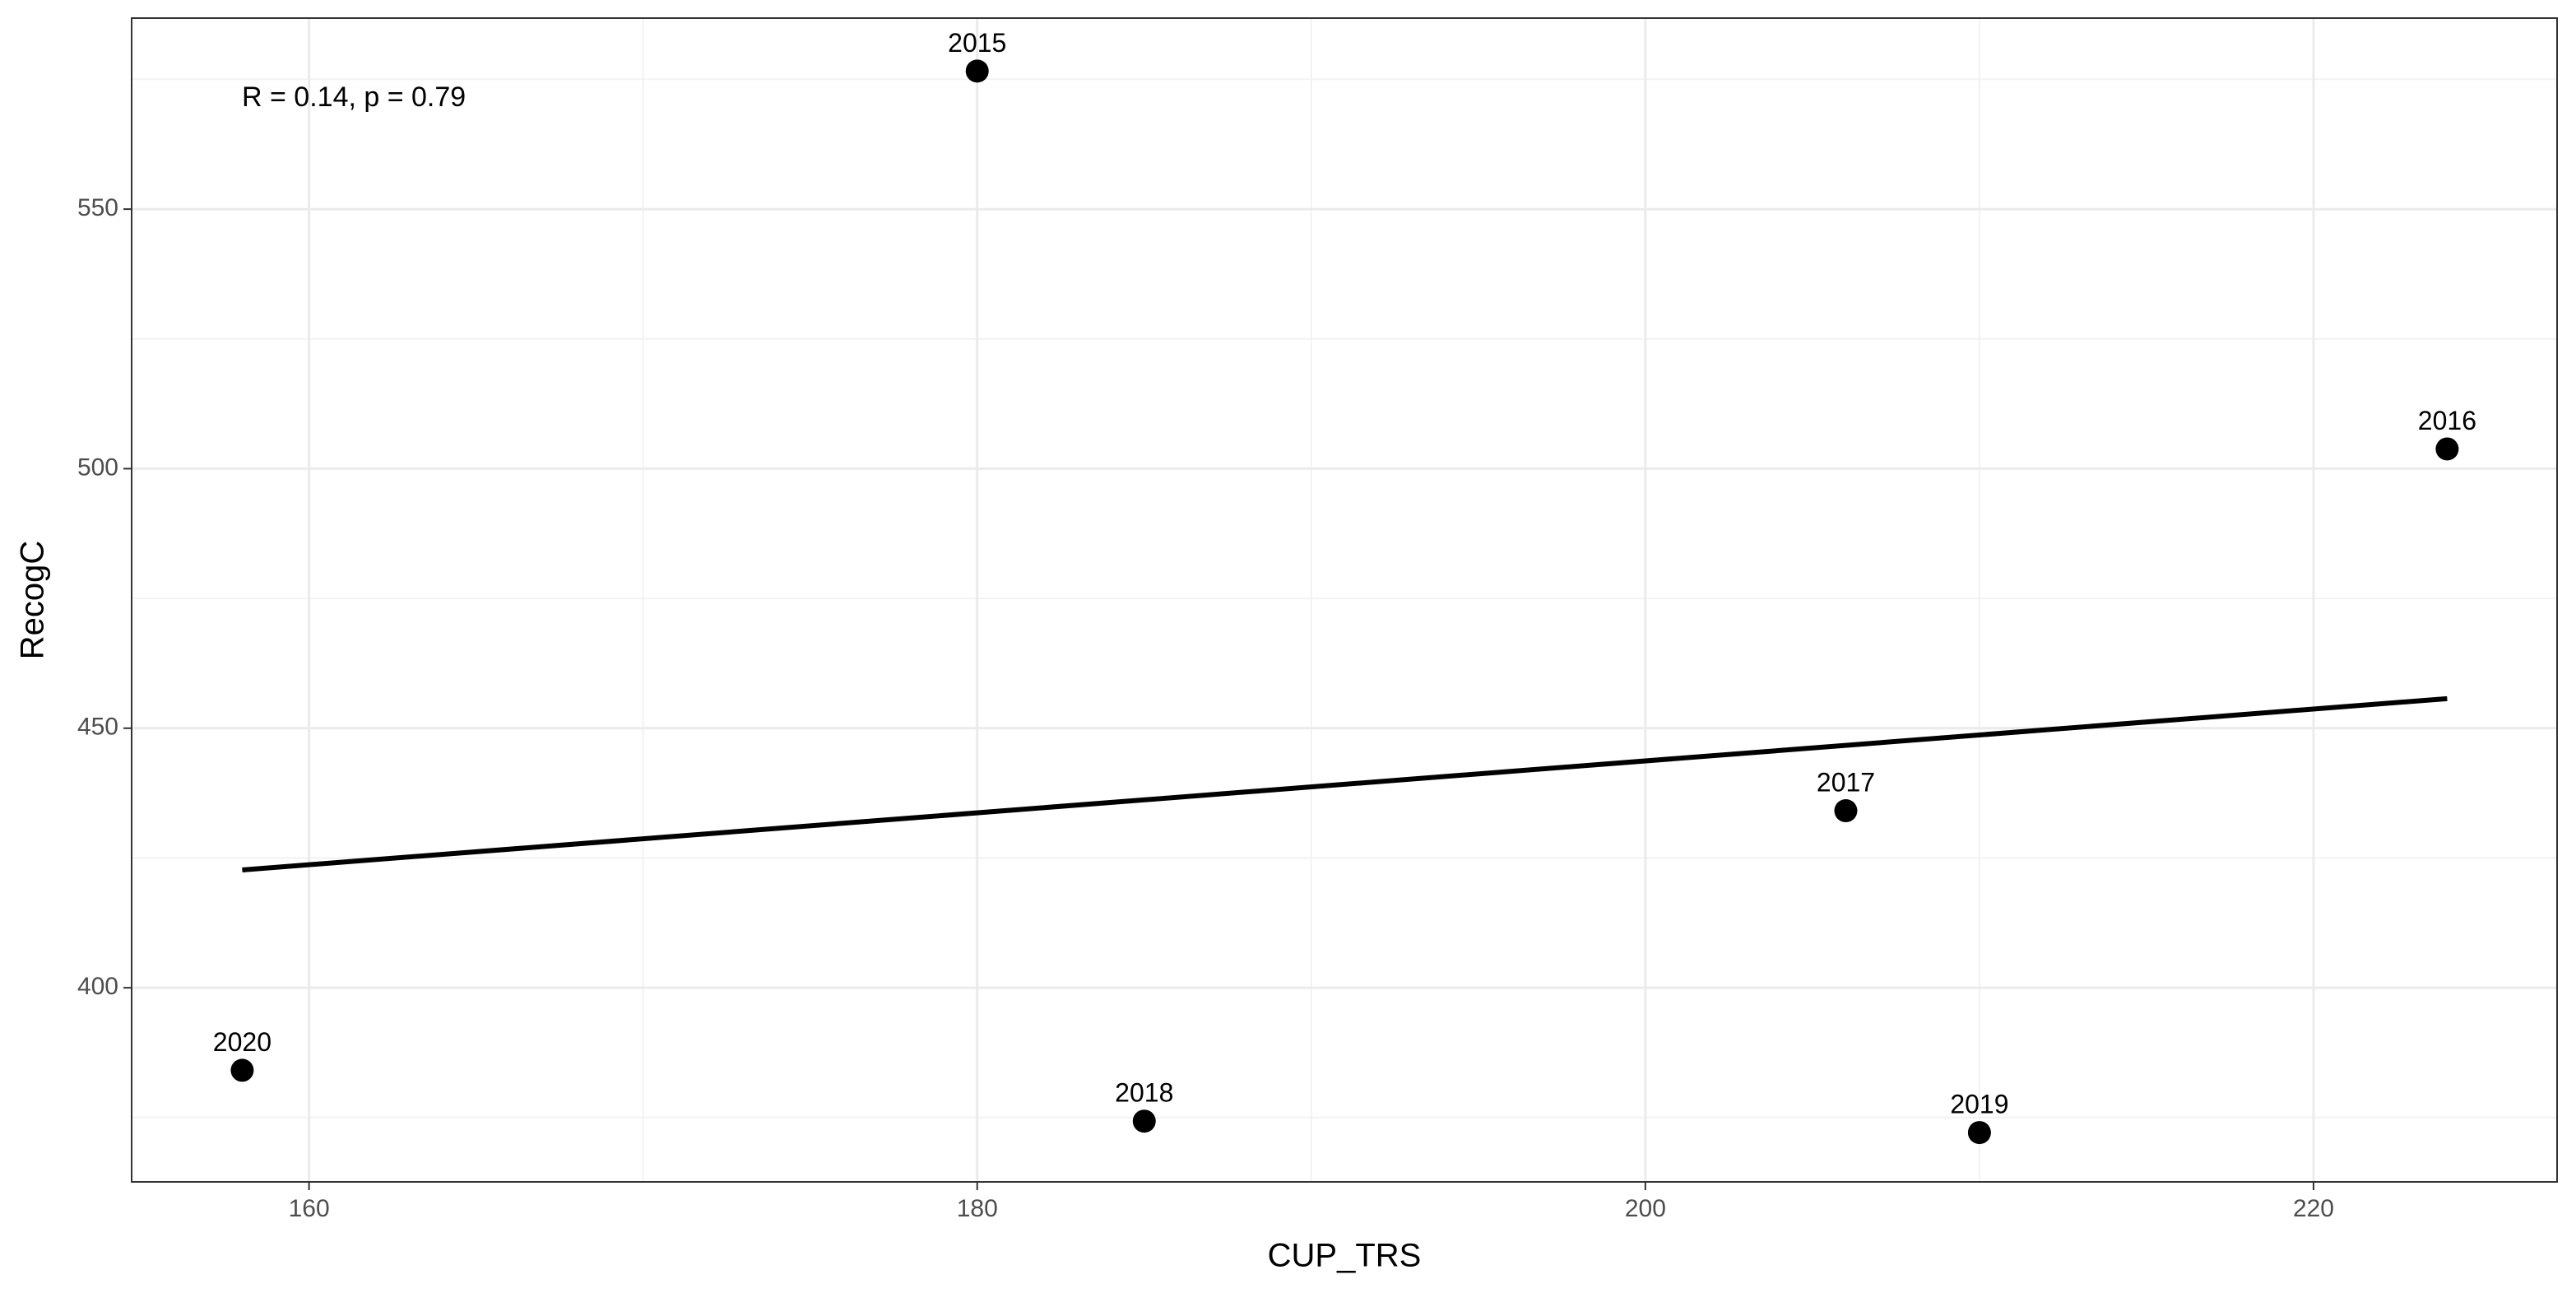 The width and height of the screenshot is (2576, 1293). Describe the element at coordinates (977, 43) in the screenshot. I see `point-label: 2015` at that location.